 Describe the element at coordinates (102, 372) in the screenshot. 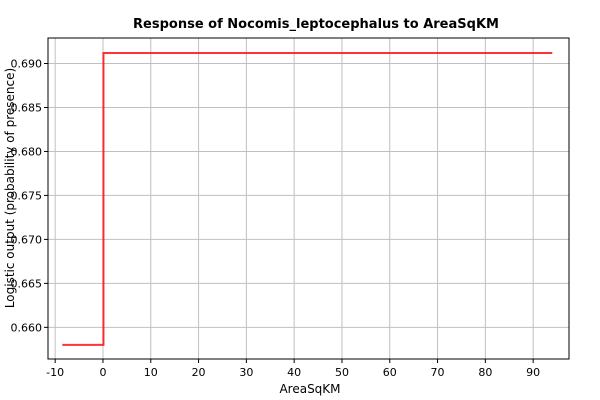

I see `x-tick-label: 0` at that location.